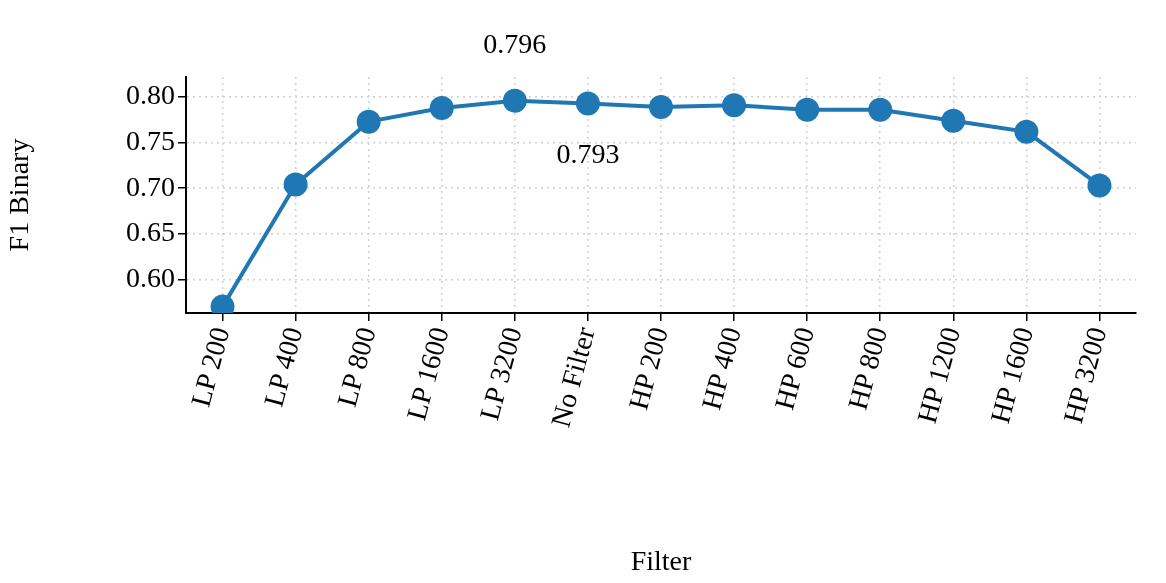  I want to click on y-tick-label: 0.75, so click(150, 140).